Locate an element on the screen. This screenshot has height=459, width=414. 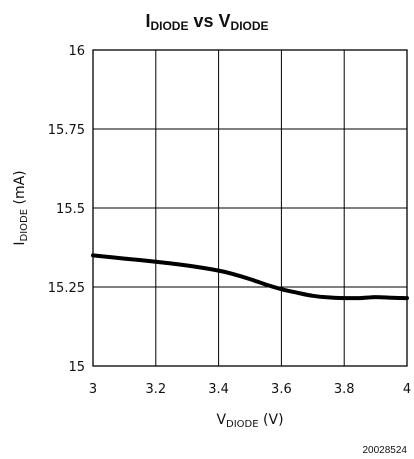
y-tick-label: 16 is located at coordinates (76, 51).